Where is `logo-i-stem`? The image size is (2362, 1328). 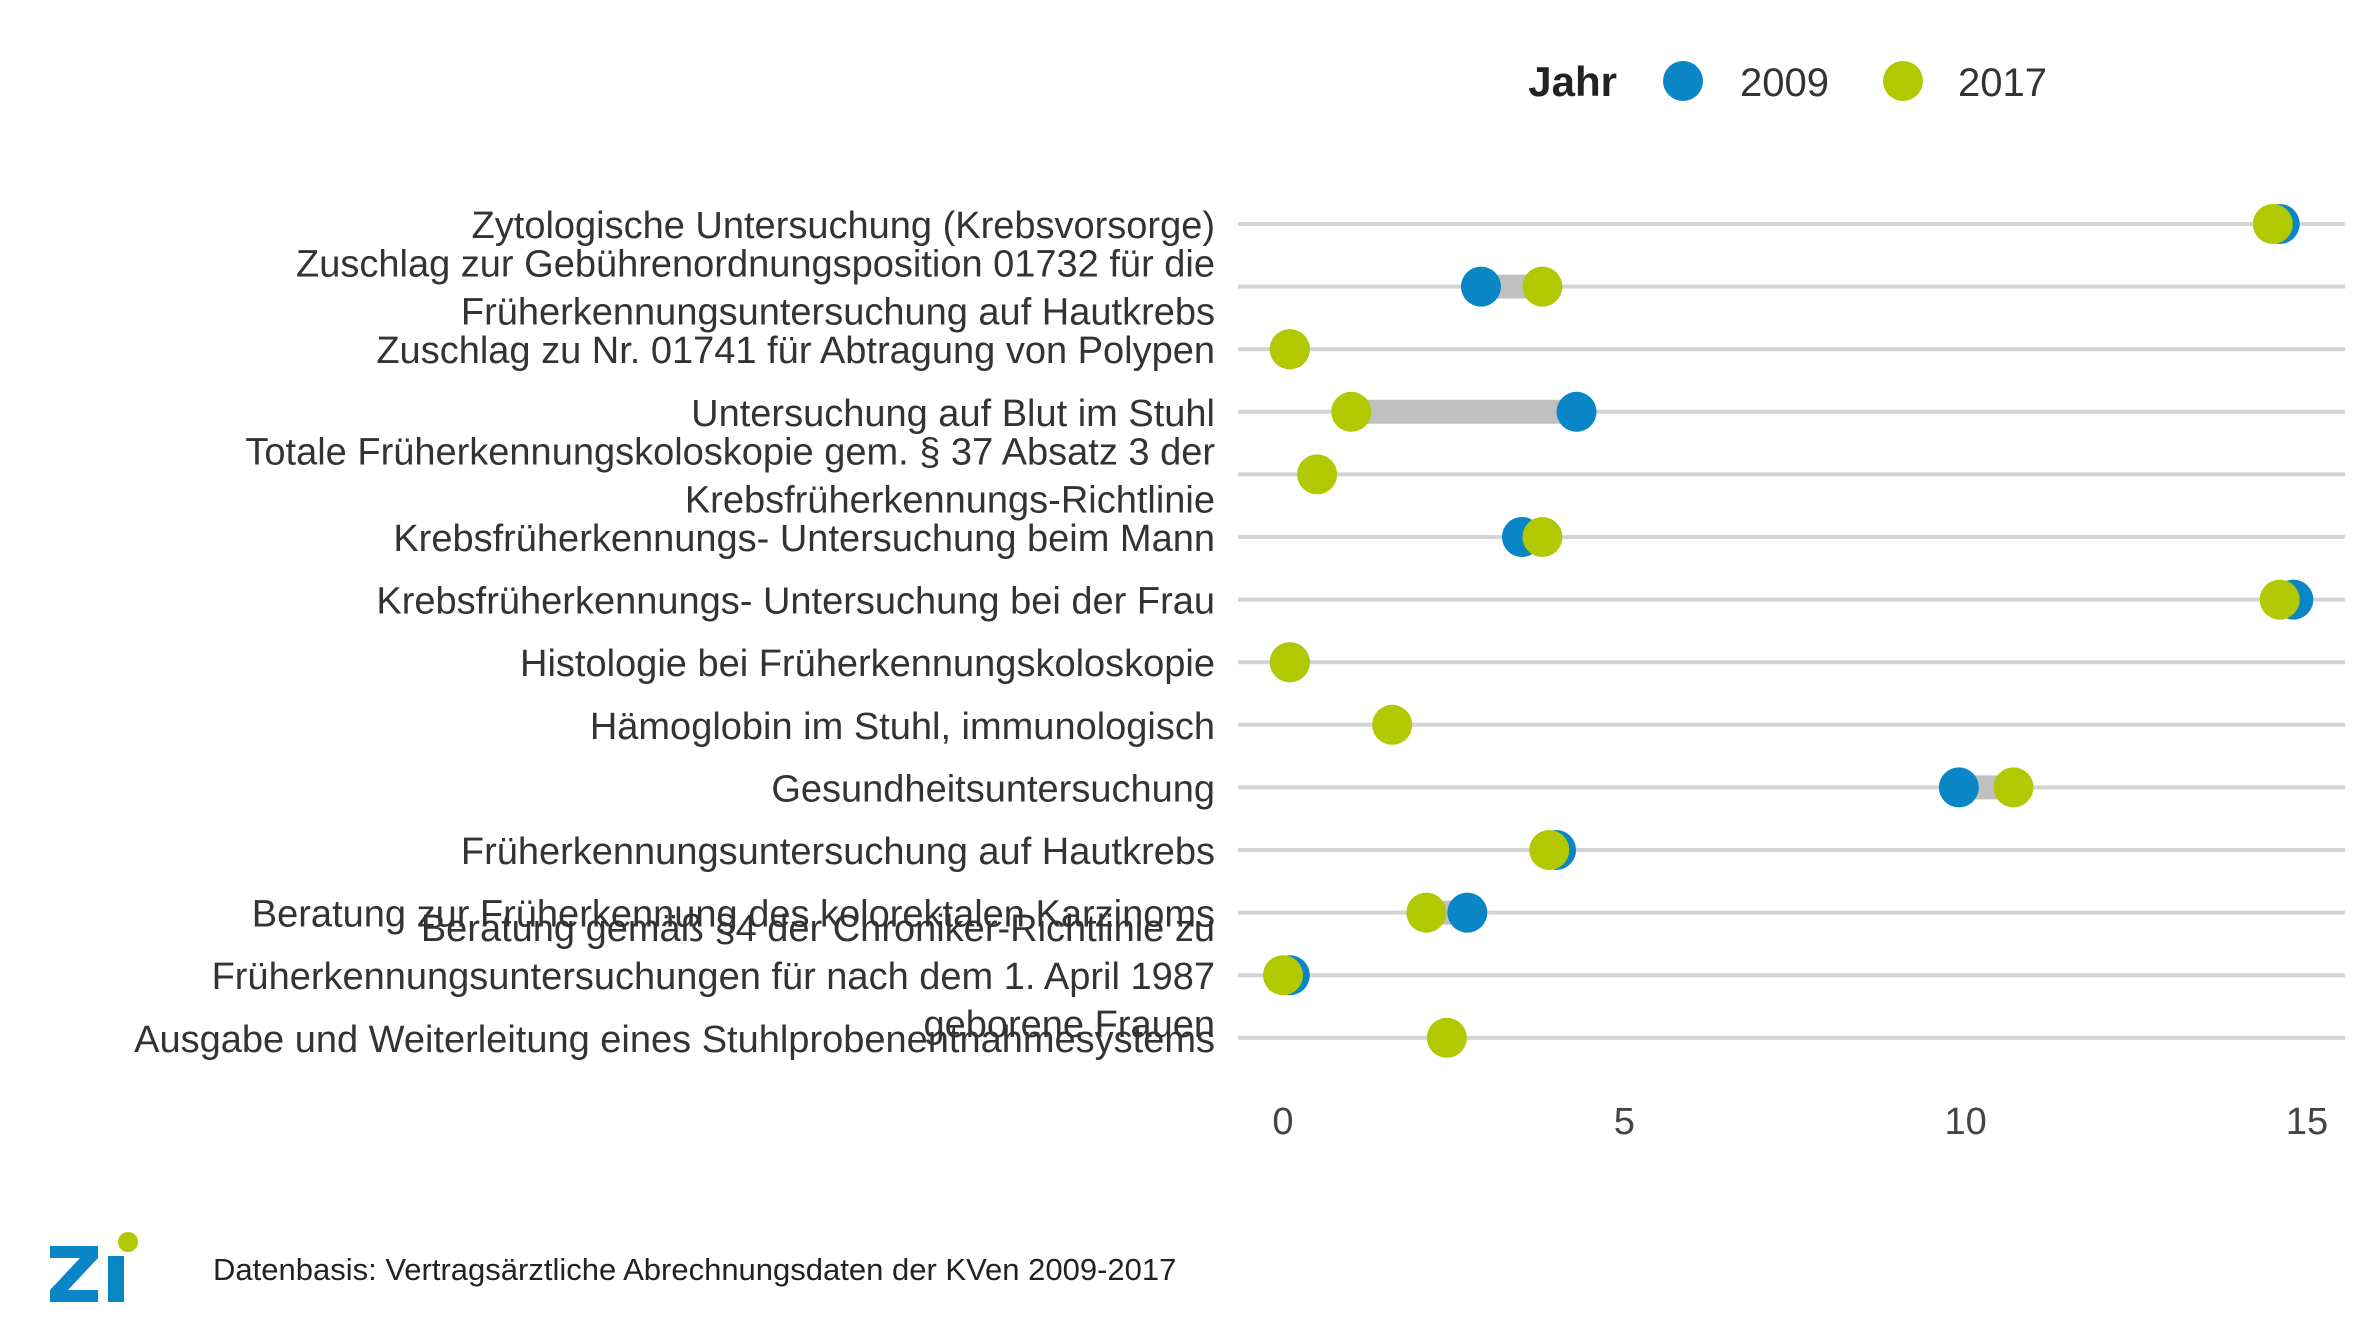 logo-i-stem is located at coordinates (116, 1279).